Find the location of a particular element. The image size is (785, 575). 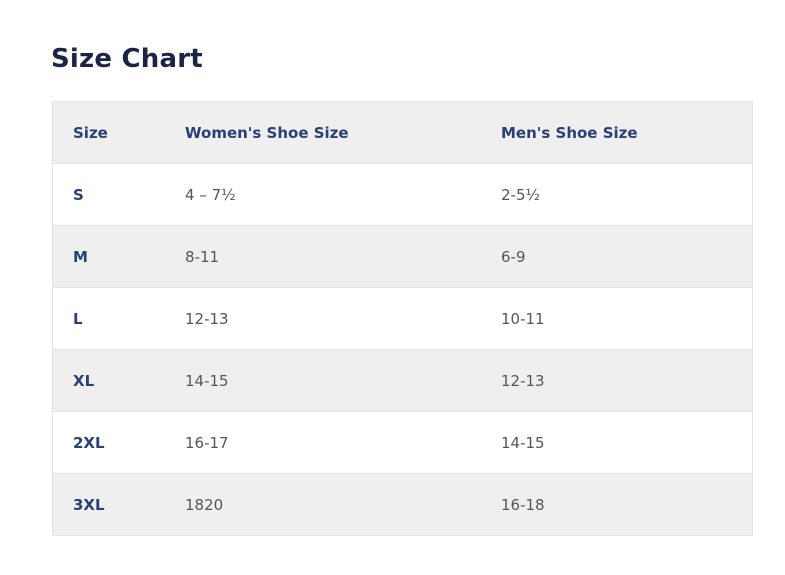

womens-size-cell: 16-17 is located at coordinates (343, 442).